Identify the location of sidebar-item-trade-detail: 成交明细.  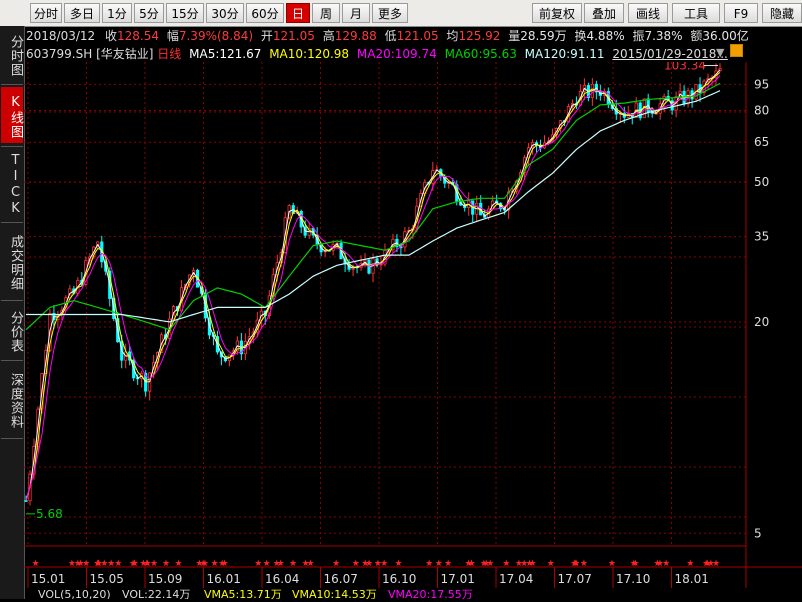
(15, 263).